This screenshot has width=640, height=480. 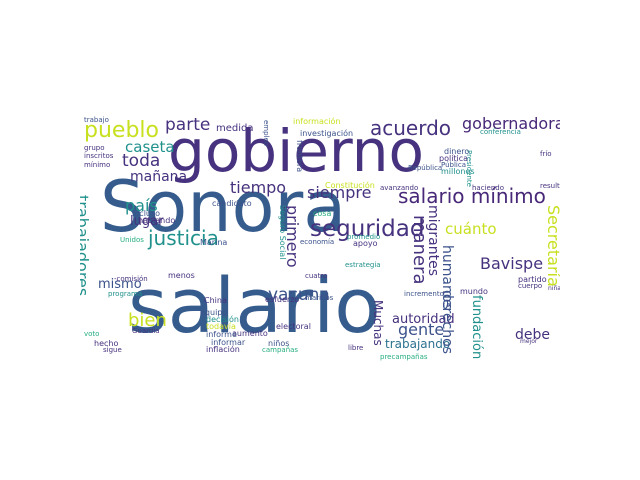 What do you see at coordinates (418, 344) in the screenshot?
I see `word-25: trabajando` at bounding box center [418, 344].